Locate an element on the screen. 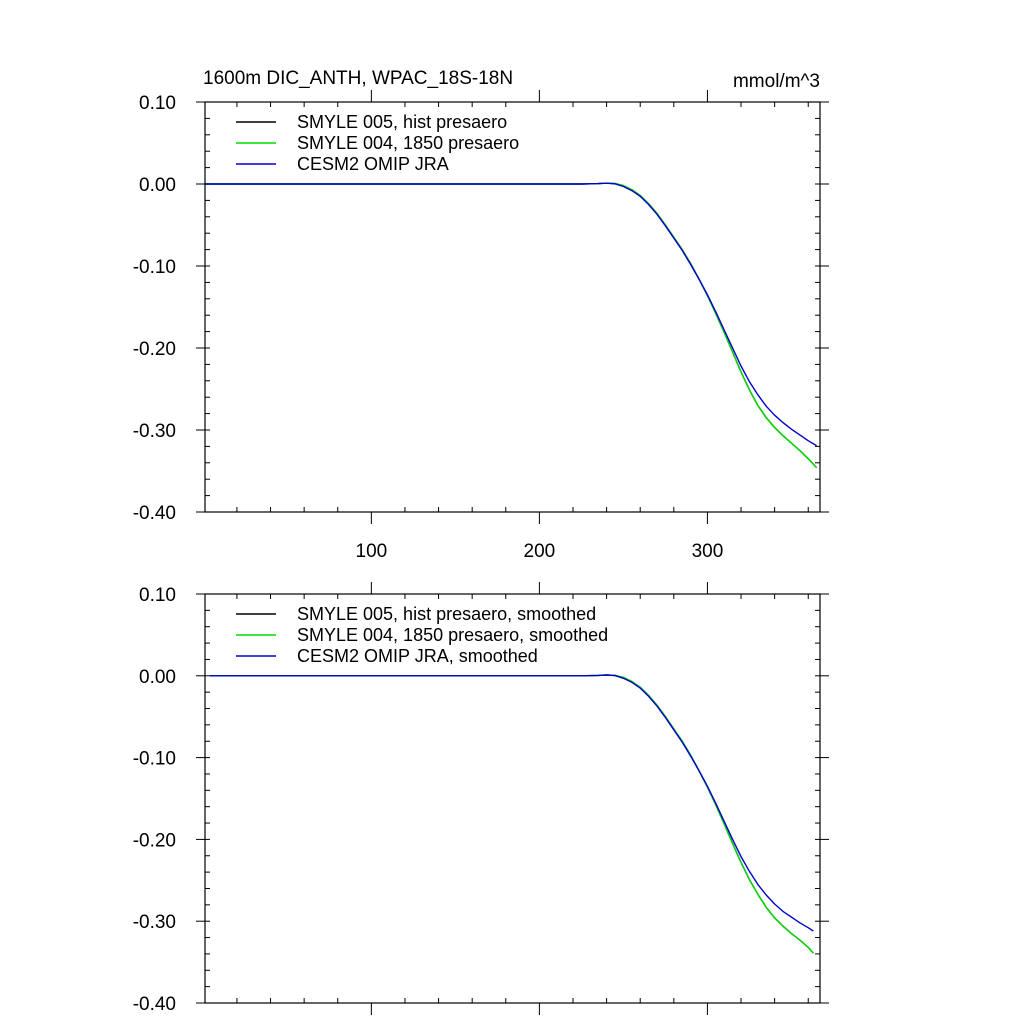 The height and width of the screenshot is (1024, 1024). legend-label-2: SMYLE 004, 1850 presaero is located at coordinates (408, 143).